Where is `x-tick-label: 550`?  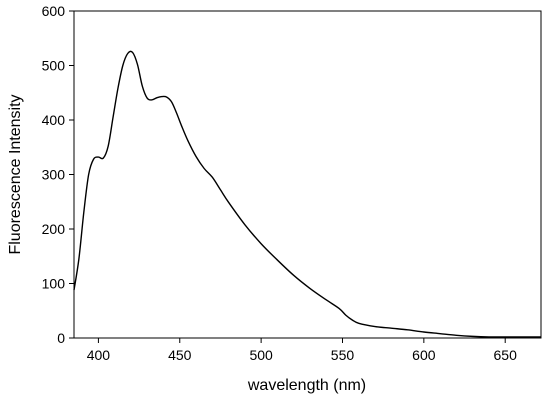 x-tick-label: 550 is located at coordinates (343, 355).